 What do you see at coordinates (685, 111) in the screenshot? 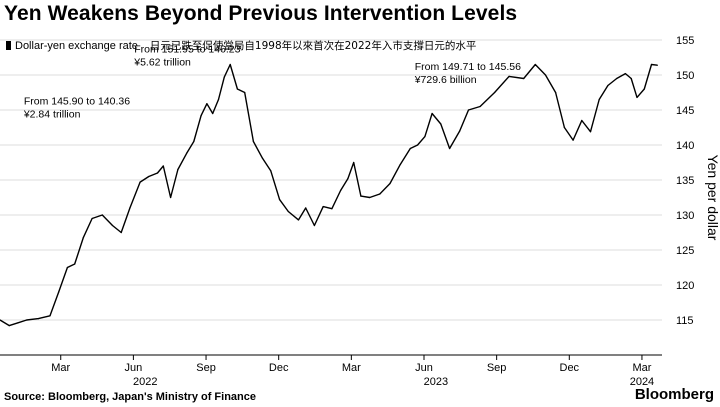
I see `y-tick-label: 145` at bounding box center [685, 111].